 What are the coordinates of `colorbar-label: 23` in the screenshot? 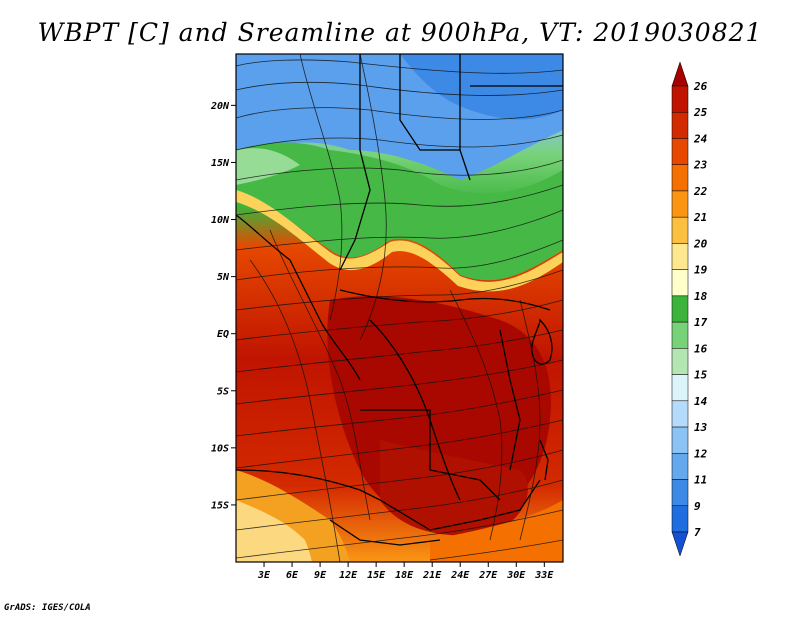 It's located at (700, 165).